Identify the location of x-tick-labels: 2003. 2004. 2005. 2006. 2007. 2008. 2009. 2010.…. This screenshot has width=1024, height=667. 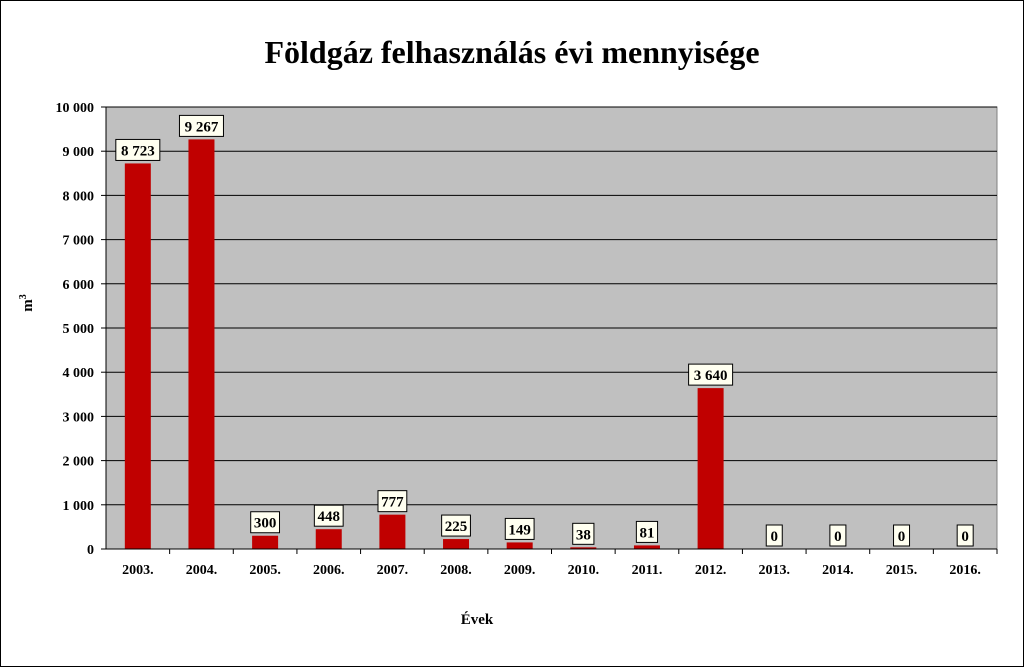
(551, 570).